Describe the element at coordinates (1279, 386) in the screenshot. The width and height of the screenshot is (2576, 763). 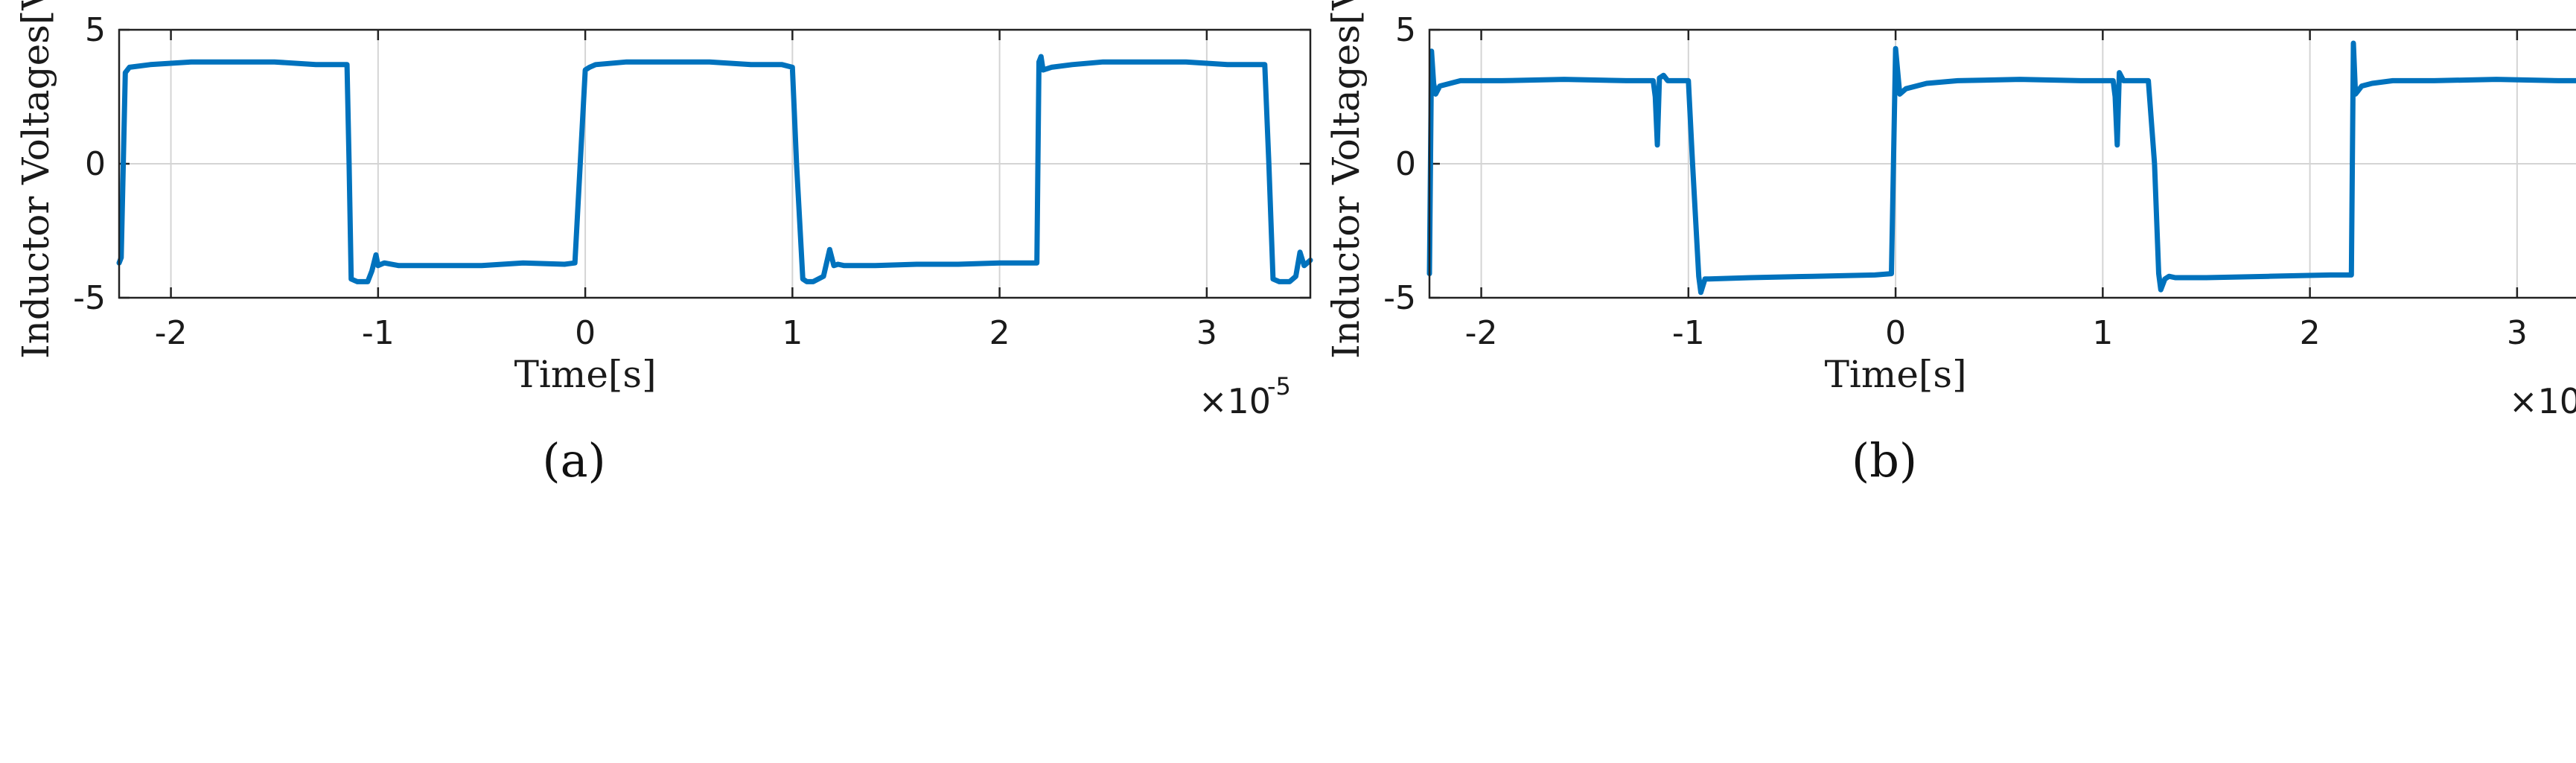
I see `x-multiplier-exponent: -5` at that location.